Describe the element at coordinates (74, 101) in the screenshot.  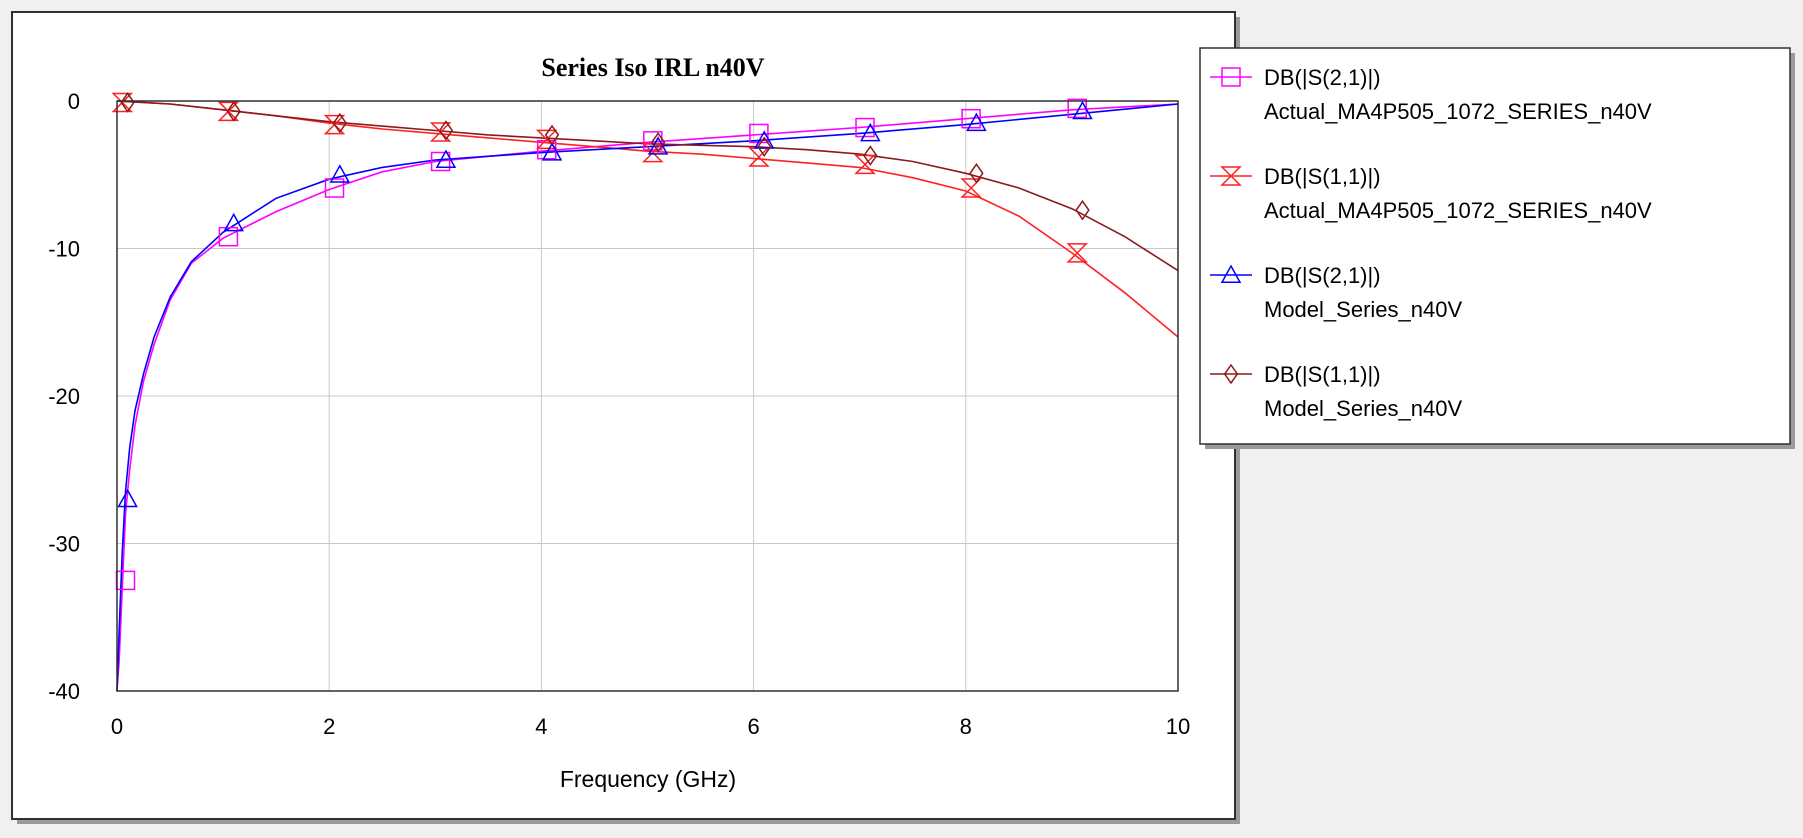
I see `y-tick-label: 0` at that location.